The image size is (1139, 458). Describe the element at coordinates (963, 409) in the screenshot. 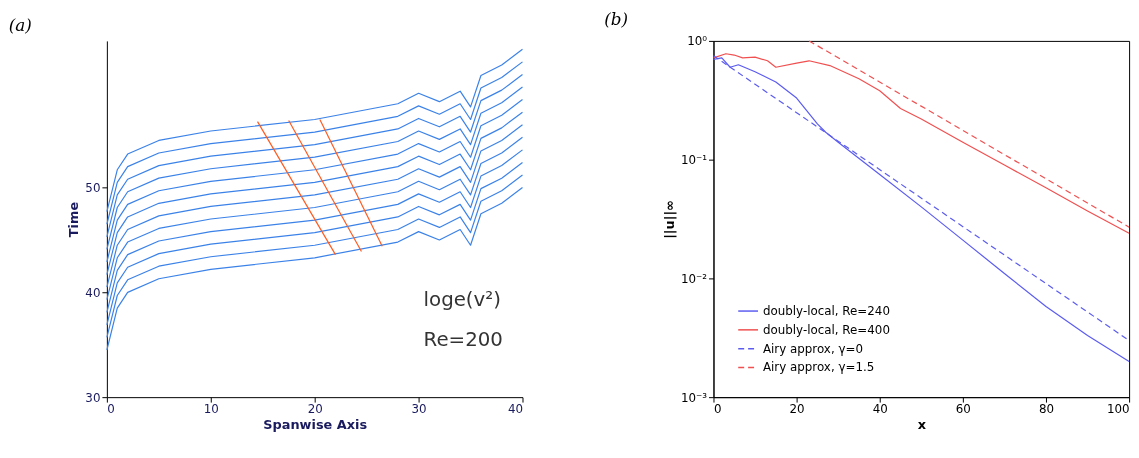

I see `x-tick-label: 60` at that location.